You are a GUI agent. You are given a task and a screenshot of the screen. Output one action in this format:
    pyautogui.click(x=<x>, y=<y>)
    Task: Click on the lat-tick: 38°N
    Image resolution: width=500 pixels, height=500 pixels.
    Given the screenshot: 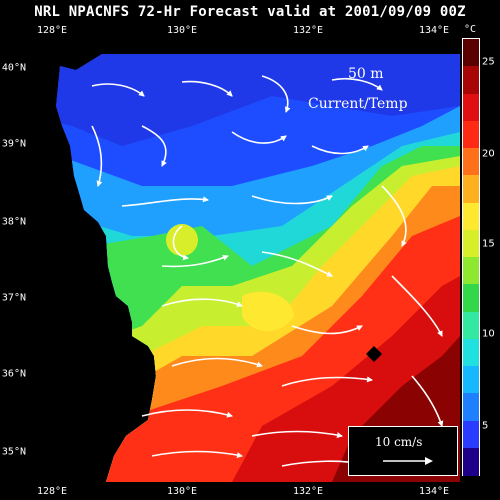 What is the action you would take?
    pyautogui.click(x=13, y=222)
    